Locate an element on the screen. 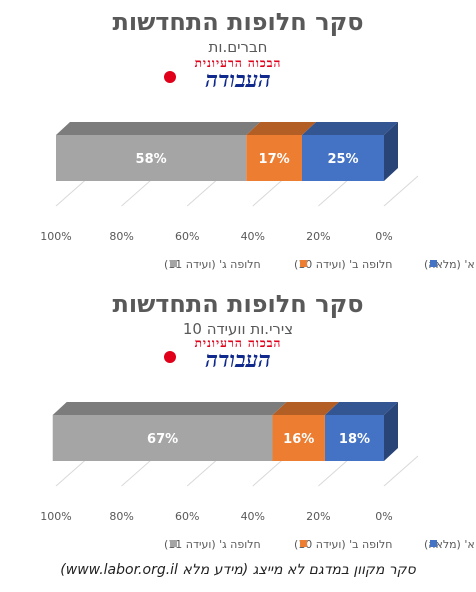  data-label: 58% is located at coordinates (151, 159).